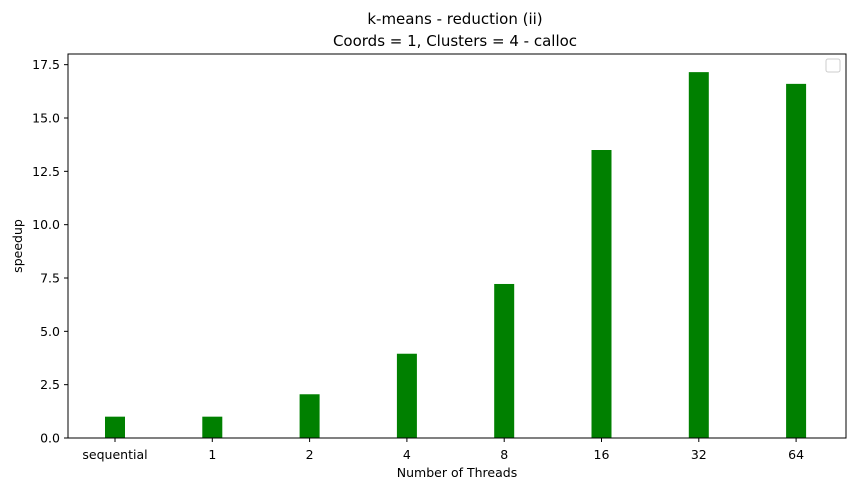 The height and width of the screenshot is (491, 855). Describe the element at coordinates (407, 454) in the screenshot. I see `x-tick-label: 4` at that location.